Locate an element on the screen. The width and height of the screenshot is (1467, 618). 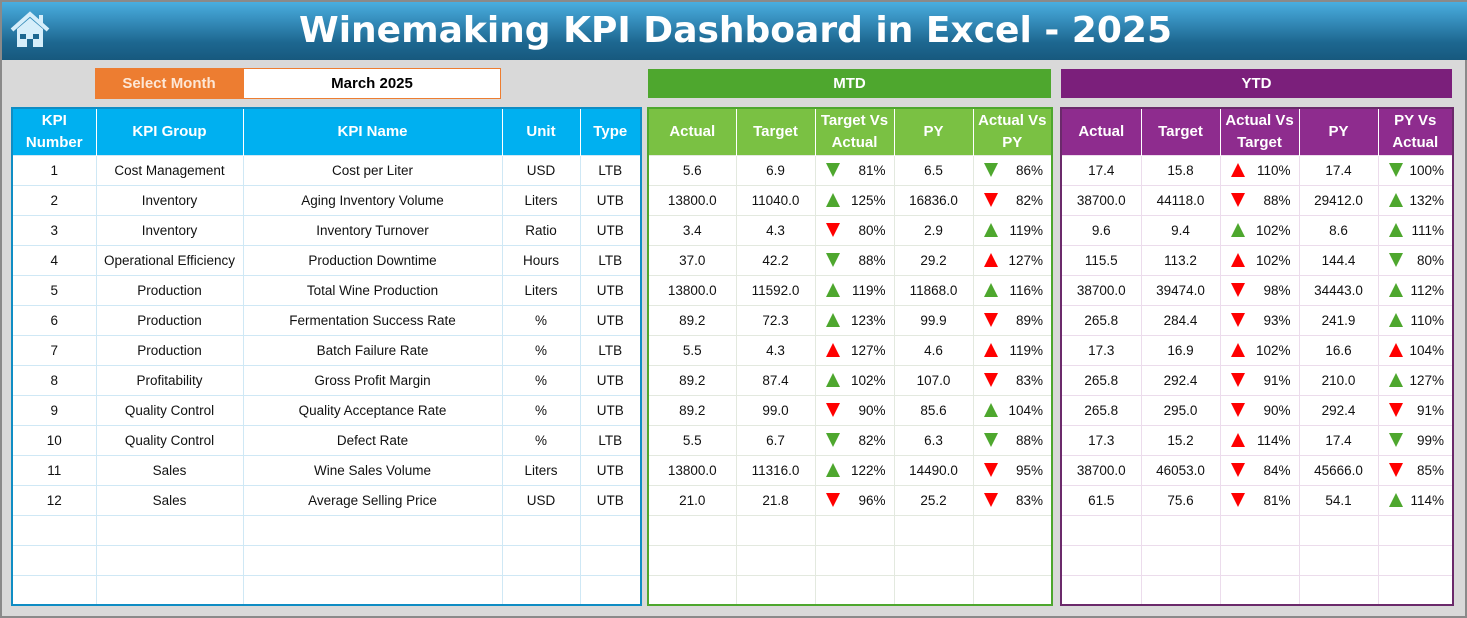
percent-value: 122% is located at coordinates (868, 470).